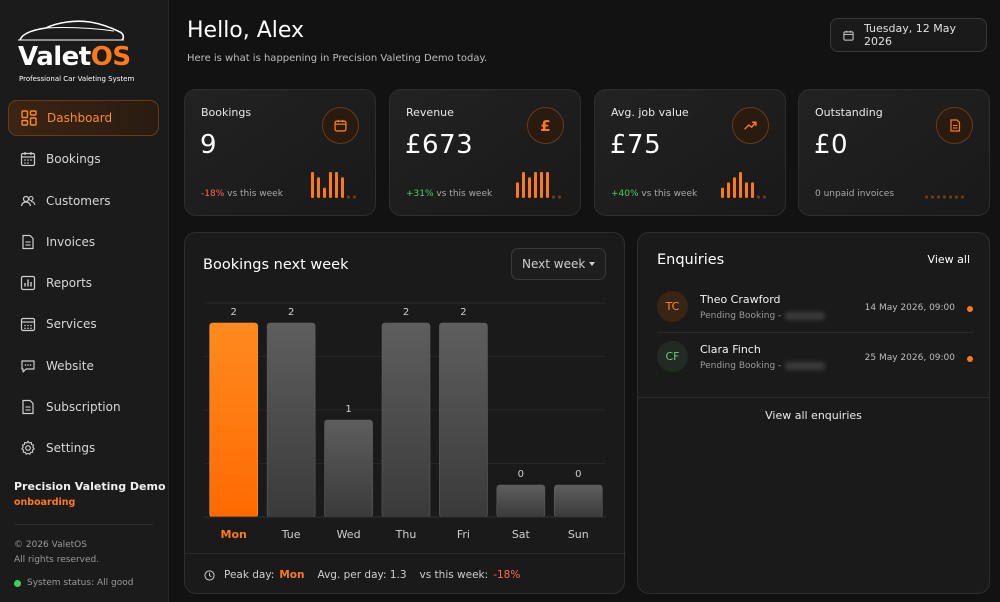 The height and width of the screenshot is (602, 1000). I want to click on bar-sun, so click(578, 501).